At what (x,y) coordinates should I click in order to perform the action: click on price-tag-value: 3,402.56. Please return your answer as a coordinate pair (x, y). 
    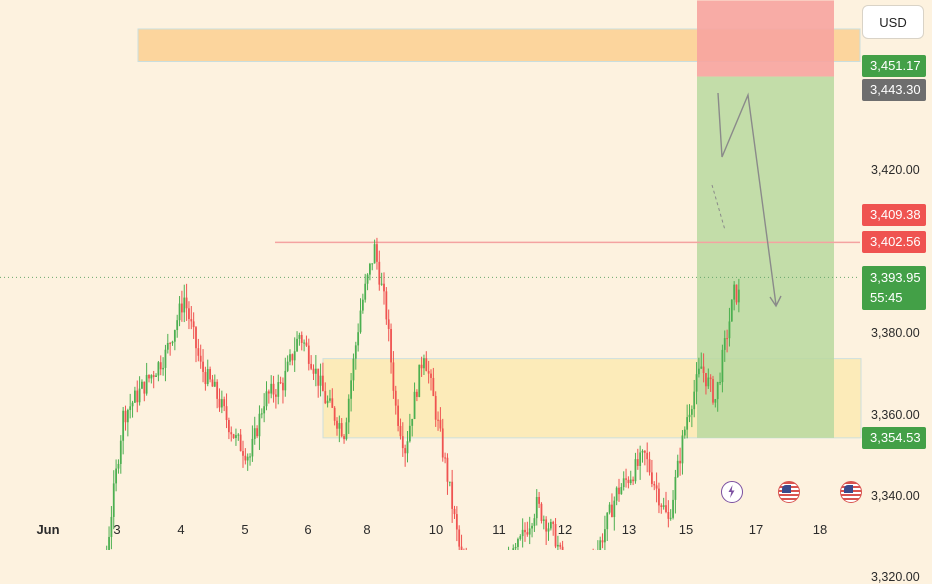
    Looking at the image, I should click on (895, 242).